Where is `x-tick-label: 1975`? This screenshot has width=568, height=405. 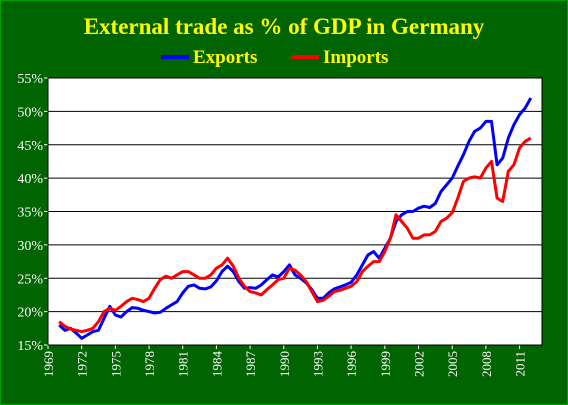
x-tick-label: 1975 is located at coordinates (115, 364).